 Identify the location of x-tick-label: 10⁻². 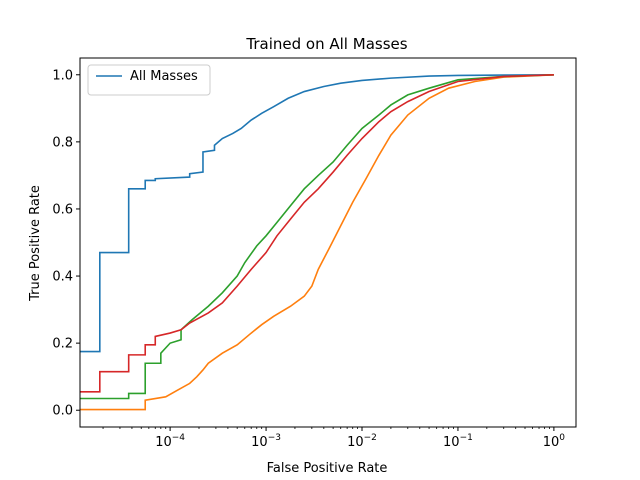
(362, 441).